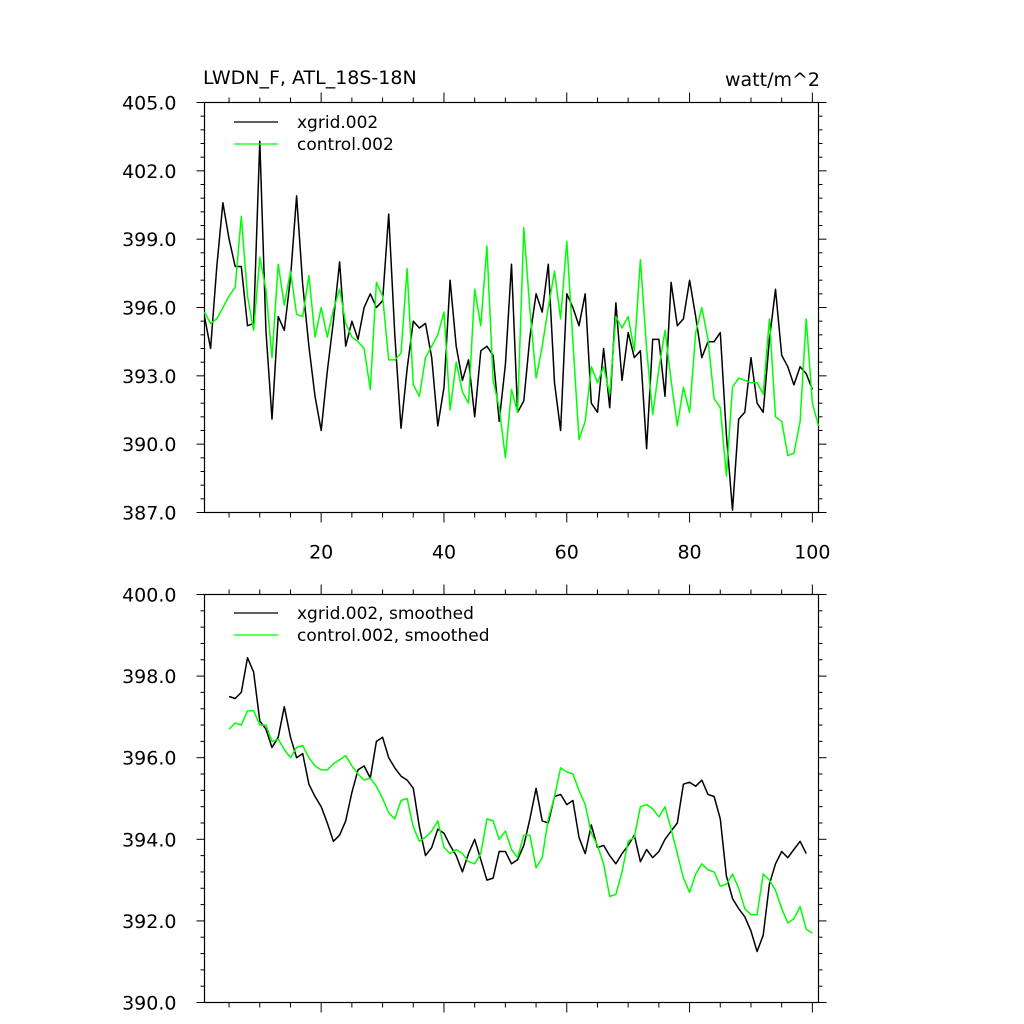  What do you see at coordinates (812, 553) in the screenshot?
I see `top-x-tick-label: 100` at bounding box center [812, 553].